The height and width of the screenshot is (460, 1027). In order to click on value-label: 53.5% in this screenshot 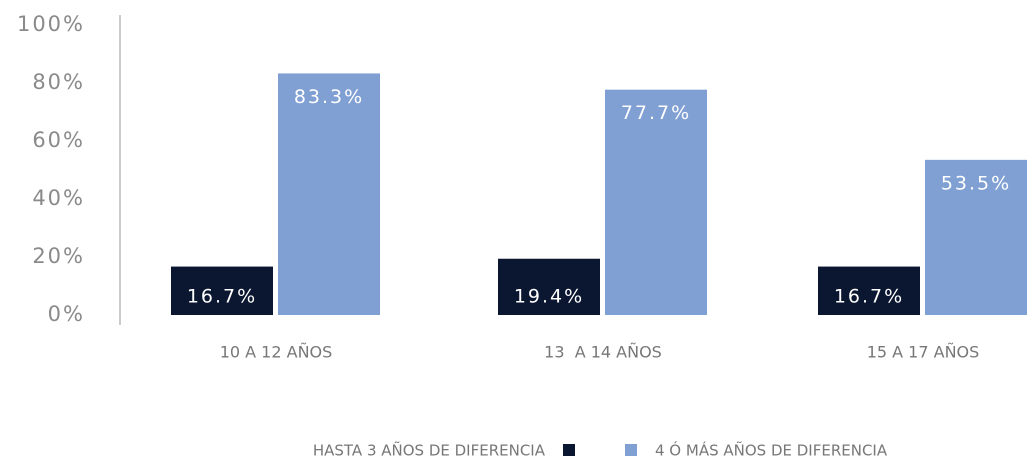, I will do `click(976, 183)`.